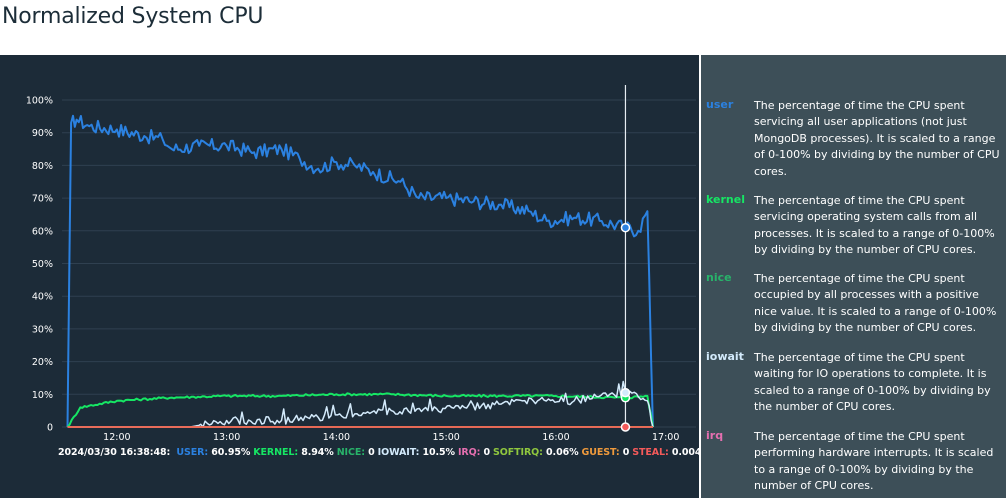  I want to click on y-tick-label: 50%, so click(42, 264).